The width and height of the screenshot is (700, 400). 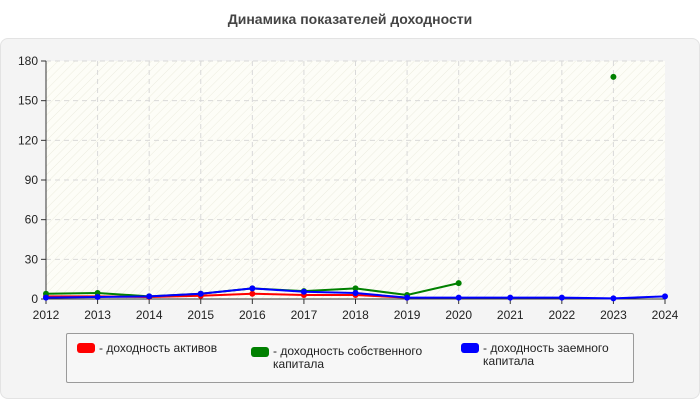 What do you see at coordinates (32, 259) in the screenshot?
I see `y-tick-label: 30` at bounding box center [32, 259].